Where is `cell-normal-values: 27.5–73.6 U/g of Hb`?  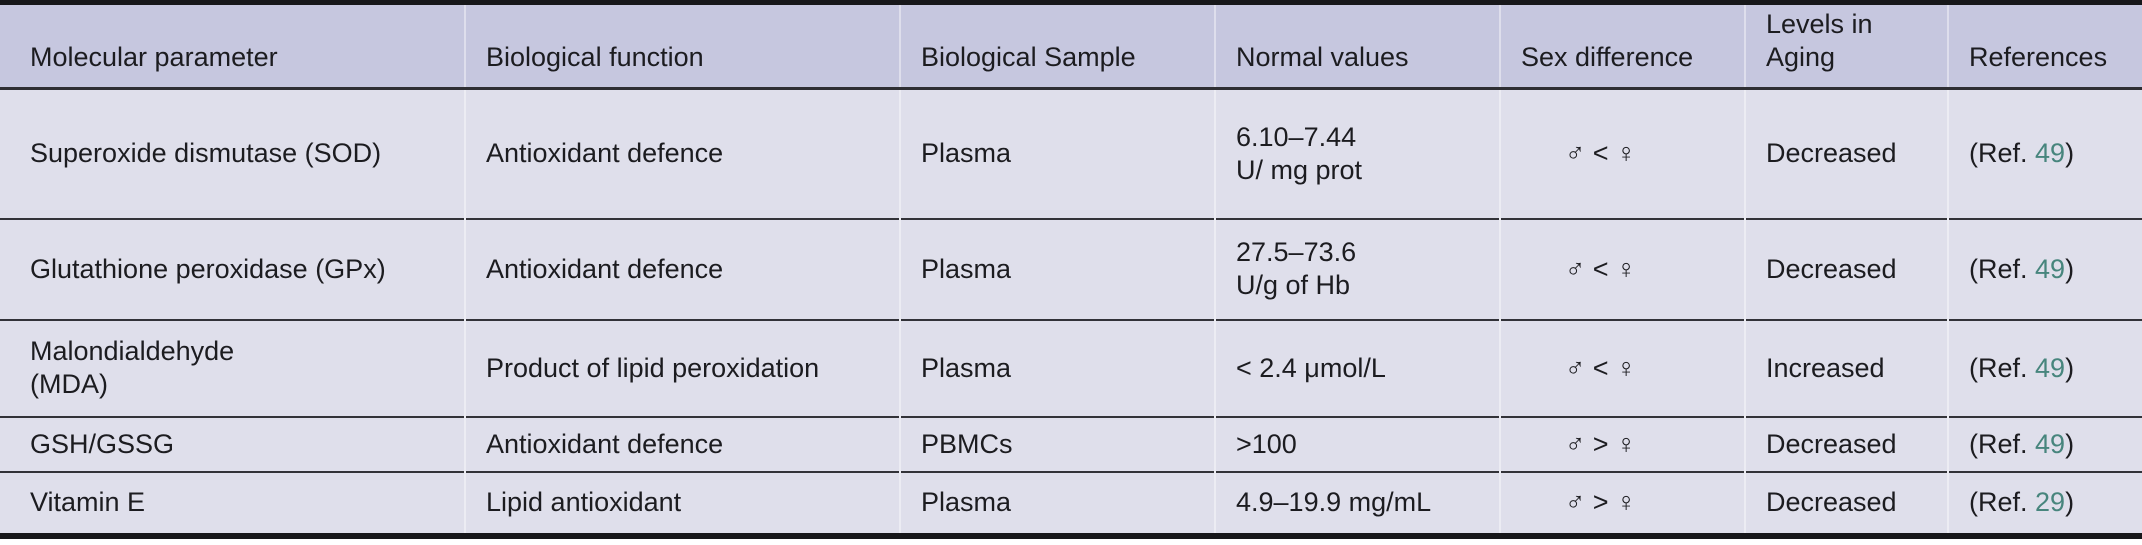 cell-normal-values: 27.5–73.6 U/g of Hb is located at coordinates (1357, 268).